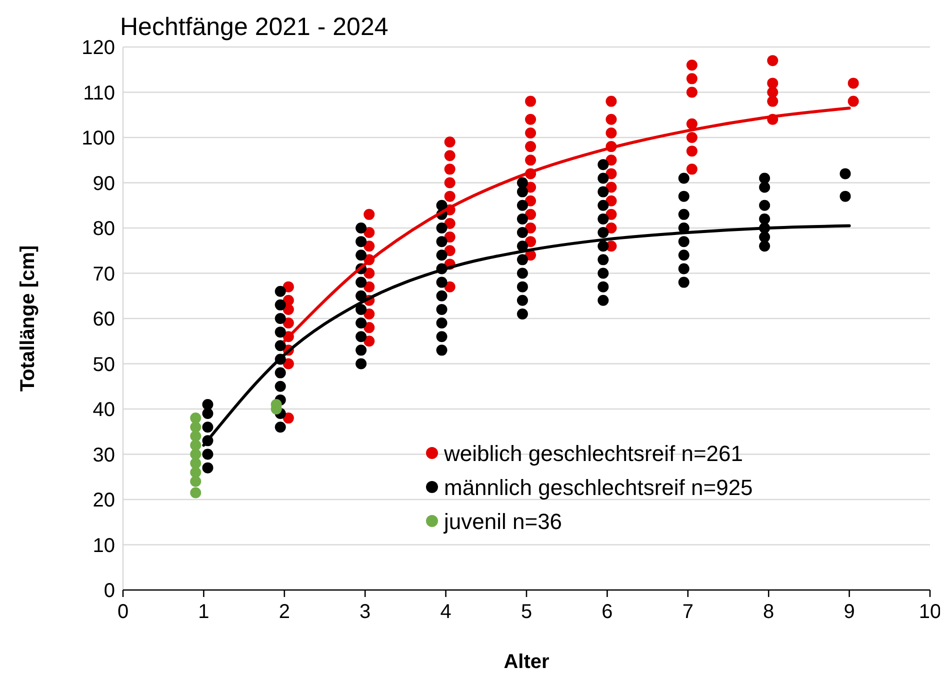  I want to click on y-tick-label: 30, so click(103, 455).